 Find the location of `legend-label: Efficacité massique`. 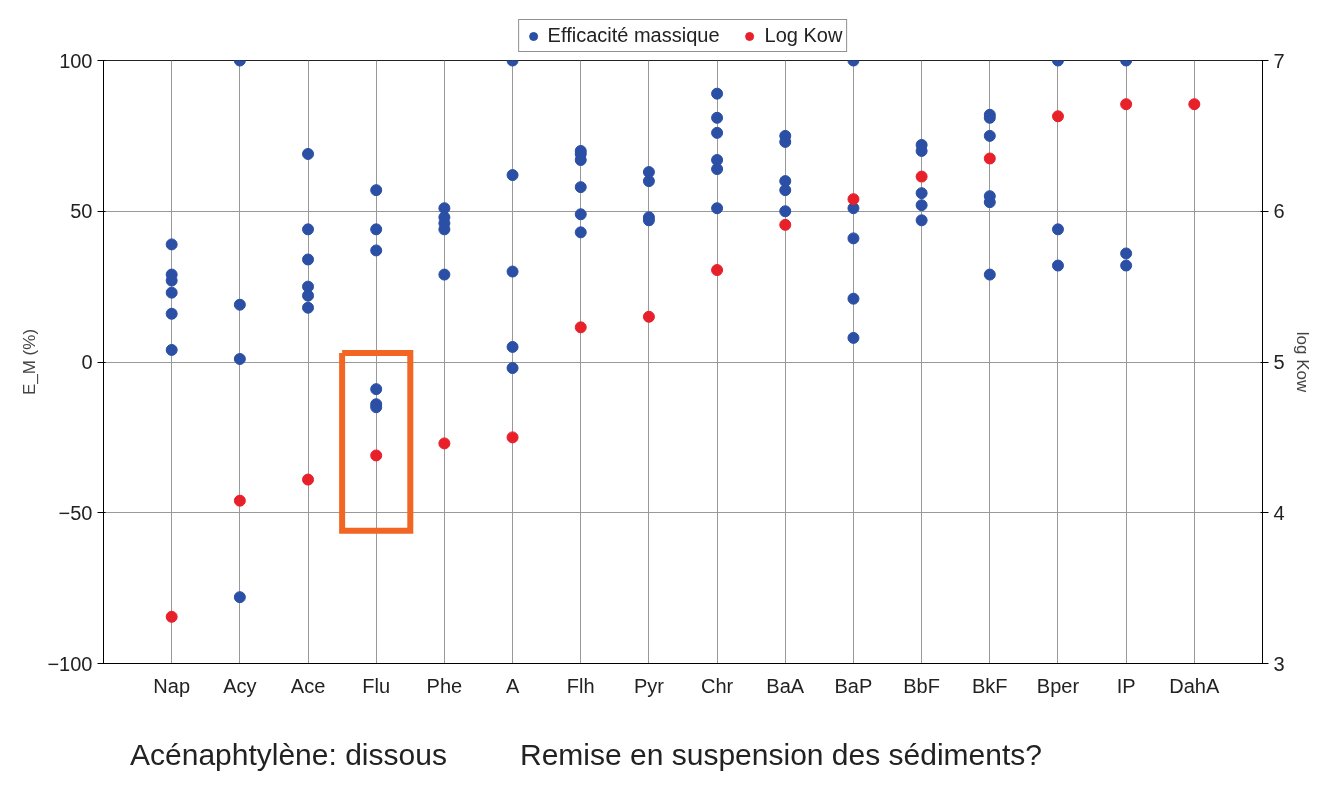

legend-label: Efficacité massique is located at coordinates (633, 35).